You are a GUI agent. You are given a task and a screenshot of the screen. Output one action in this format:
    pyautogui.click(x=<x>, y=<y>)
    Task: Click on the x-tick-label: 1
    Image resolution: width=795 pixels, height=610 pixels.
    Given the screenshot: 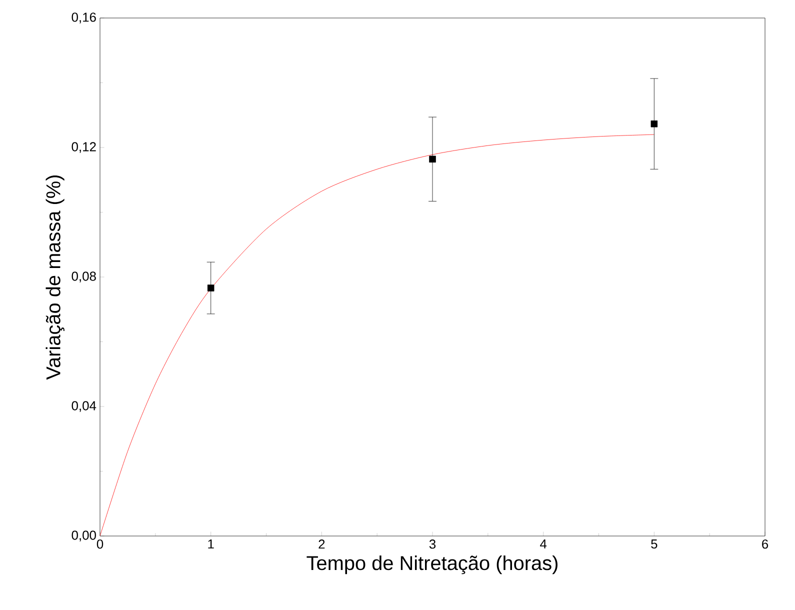 What is the action you would take?
    pyautogui.click(x=211, y=544)
    